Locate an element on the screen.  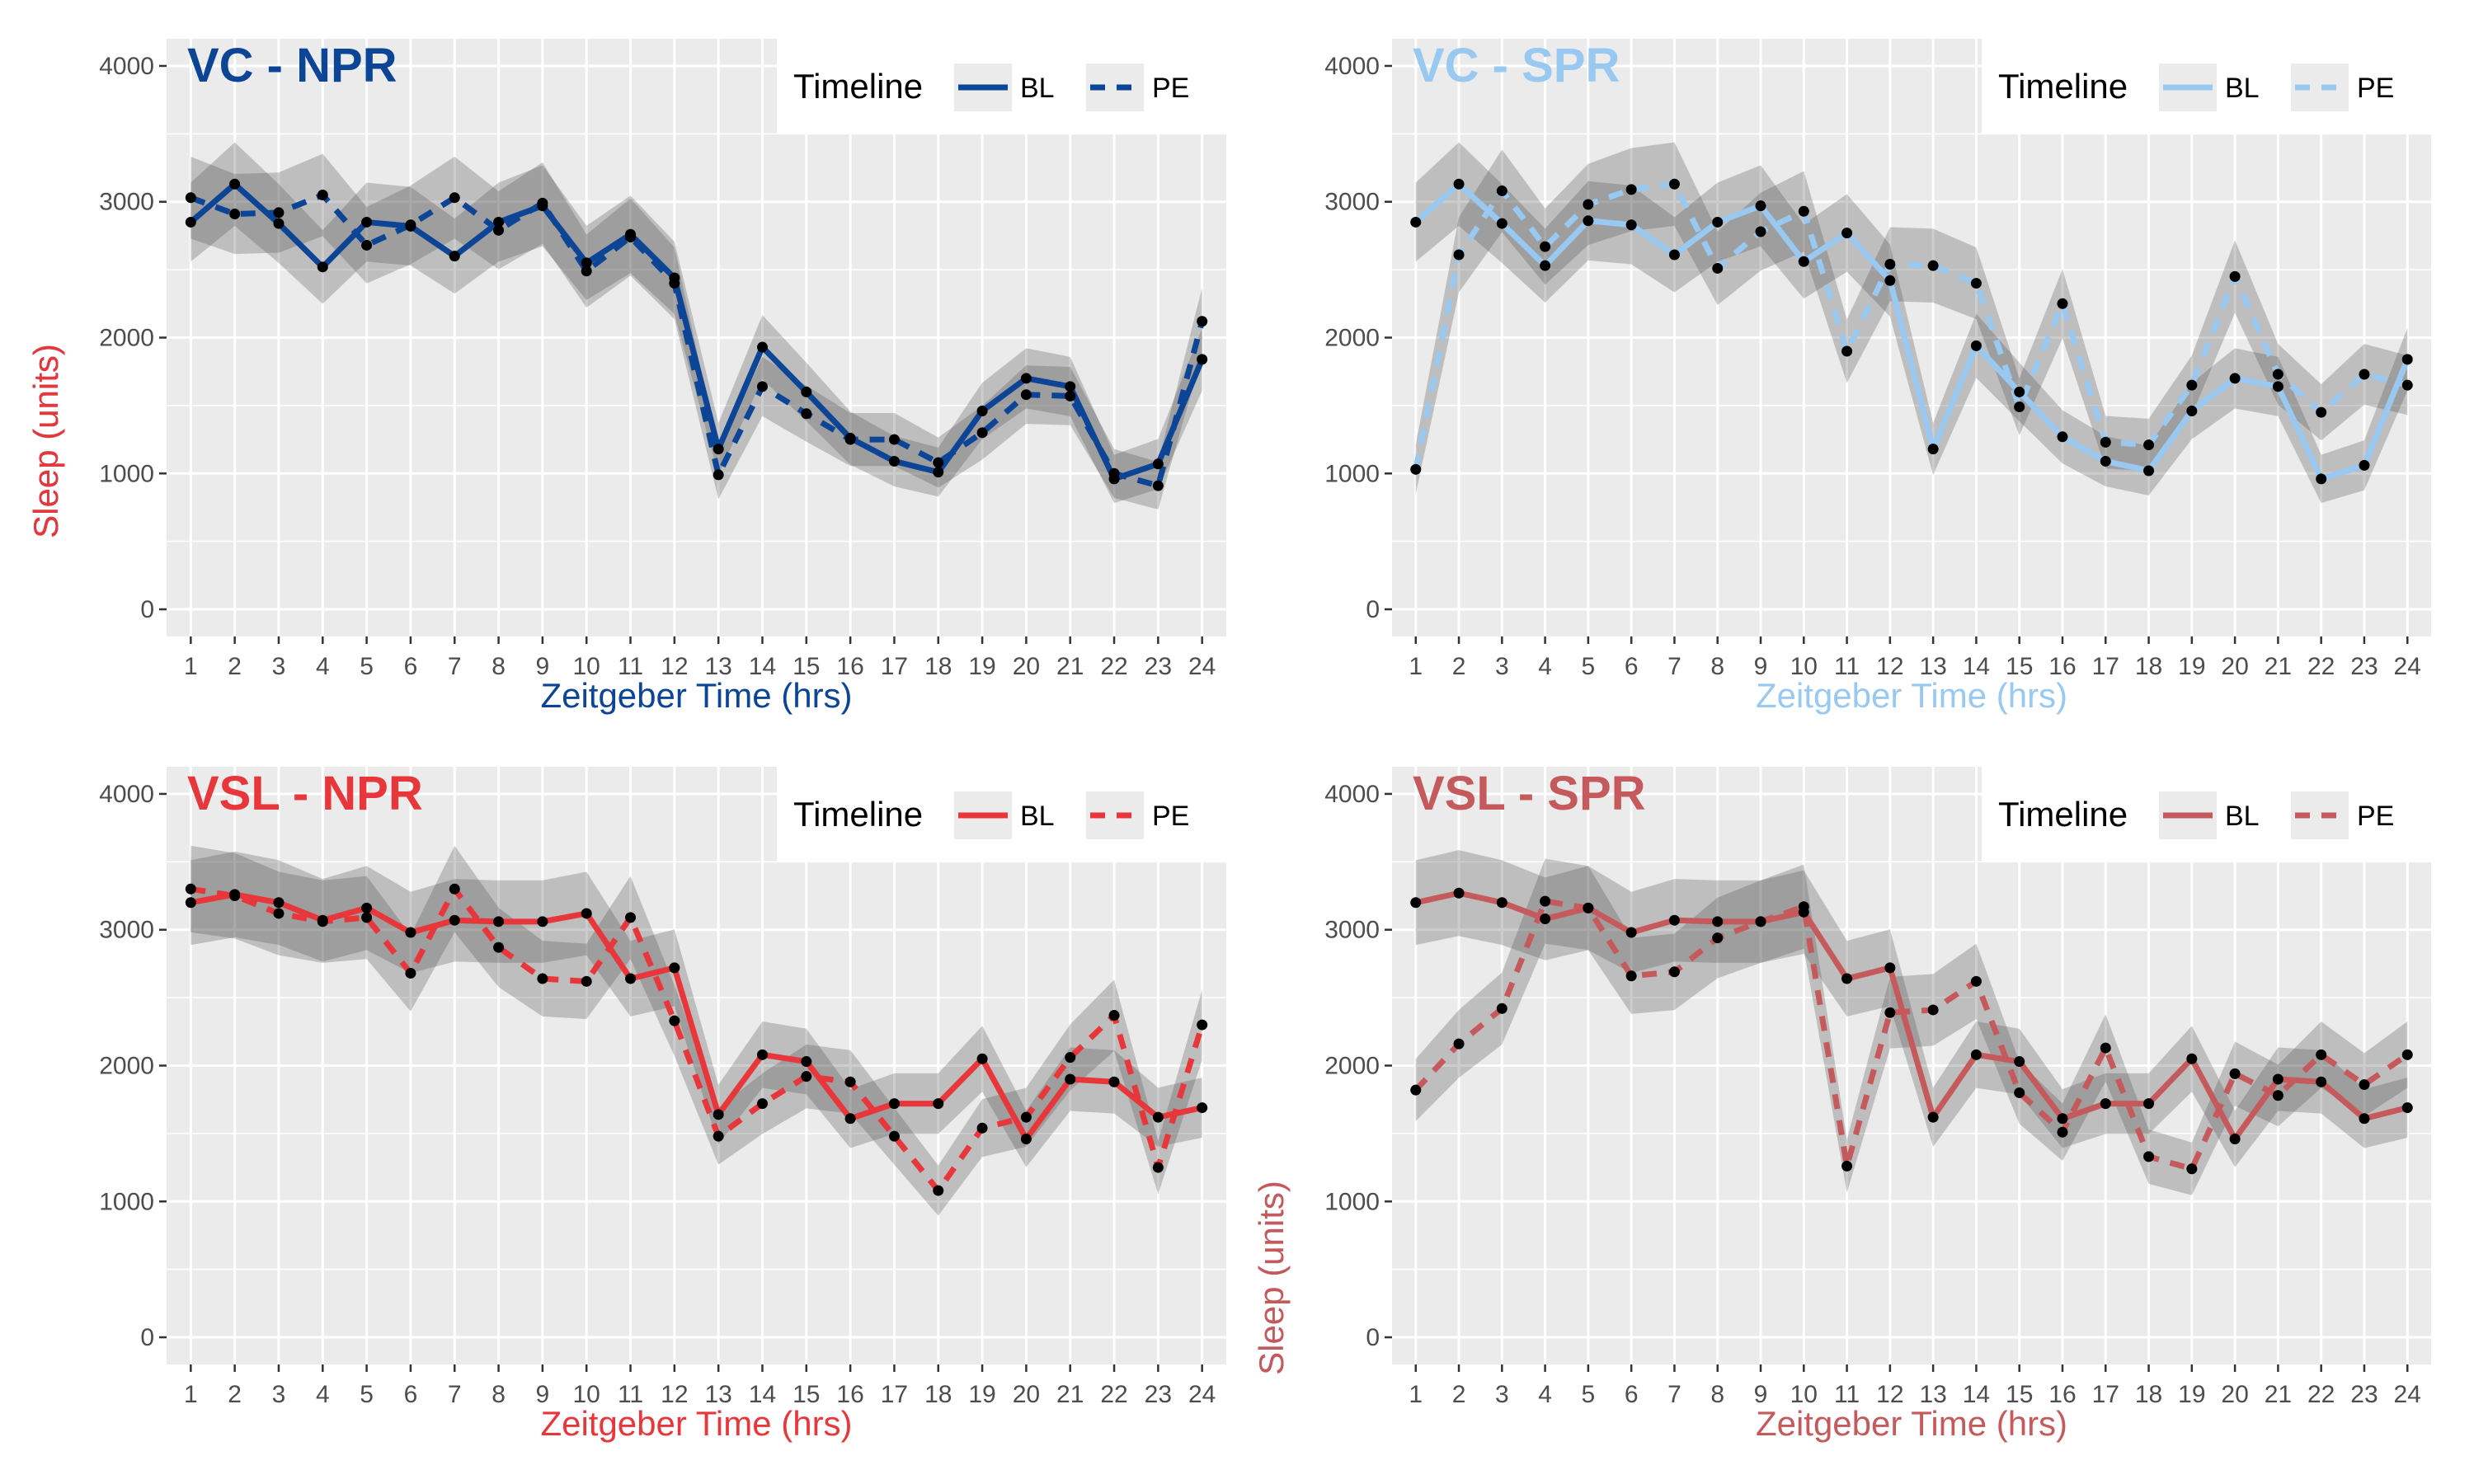
x-tick-label: 17 is located at coordinates (894, 1394).